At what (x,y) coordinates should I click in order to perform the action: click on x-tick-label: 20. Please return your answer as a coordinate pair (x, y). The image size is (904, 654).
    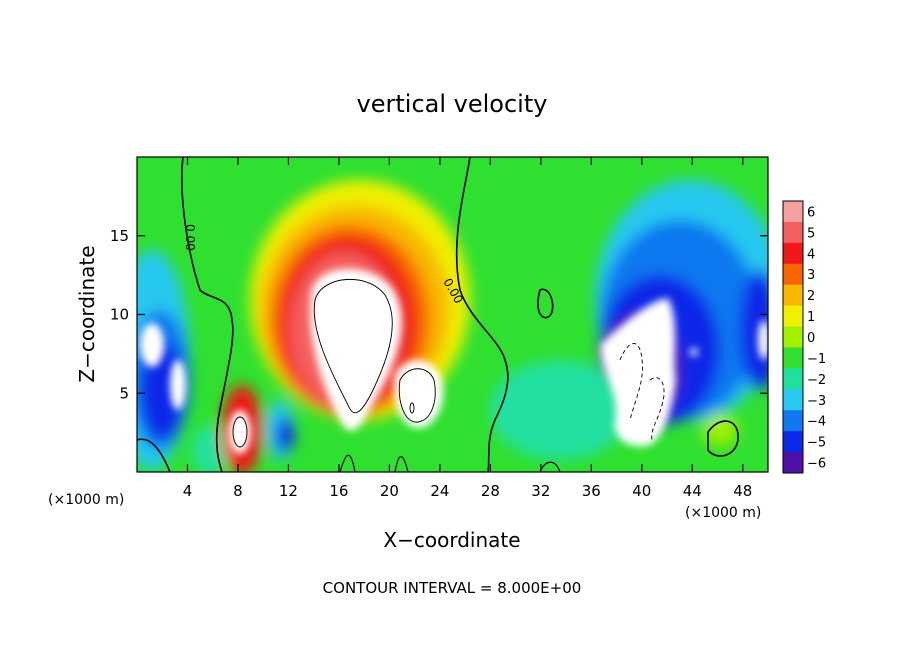
    Looking at the image, I should click on (389, 491).